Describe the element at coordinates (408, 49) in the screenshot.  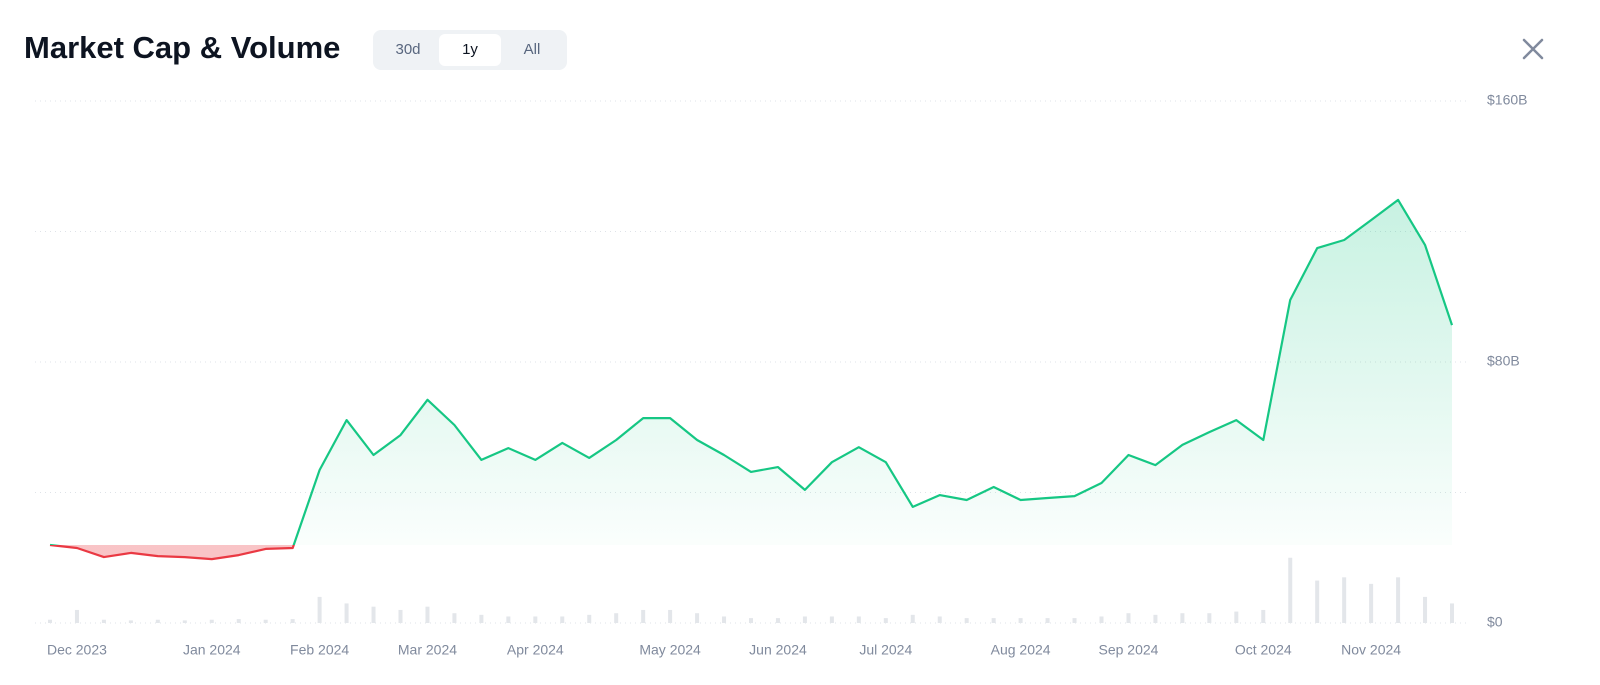
I see `range-button: 30d` at that location.